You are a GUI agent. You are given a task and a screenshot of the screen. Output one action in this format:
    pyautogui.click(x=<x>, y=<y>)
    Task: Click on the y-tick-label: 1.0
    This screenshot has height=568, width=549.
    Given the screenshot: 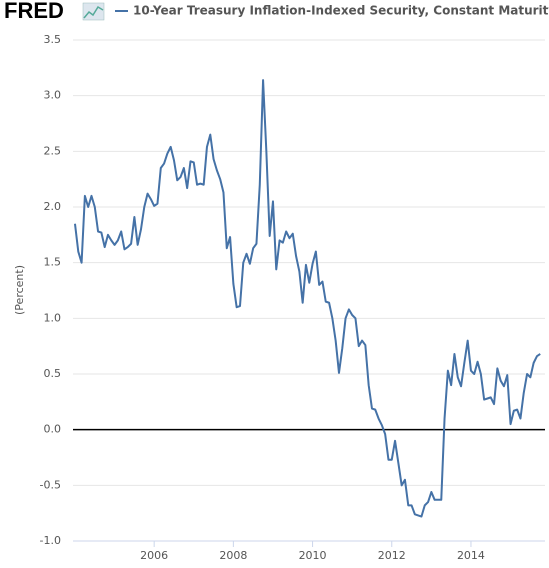 What is the action you would take?
    pyautogui.click(x=53, y=317)
    